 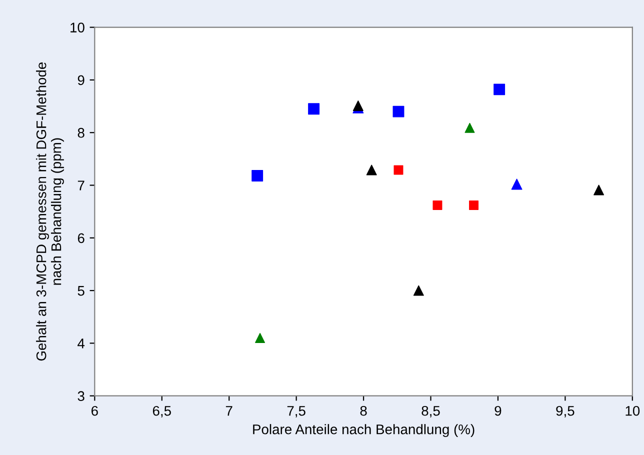 What do you see at coordinates (363, 431) in the screenshot?
I see `x-axis-title: Polare Anteile nach Behandlung (%)` at bounding box center [363, 431].